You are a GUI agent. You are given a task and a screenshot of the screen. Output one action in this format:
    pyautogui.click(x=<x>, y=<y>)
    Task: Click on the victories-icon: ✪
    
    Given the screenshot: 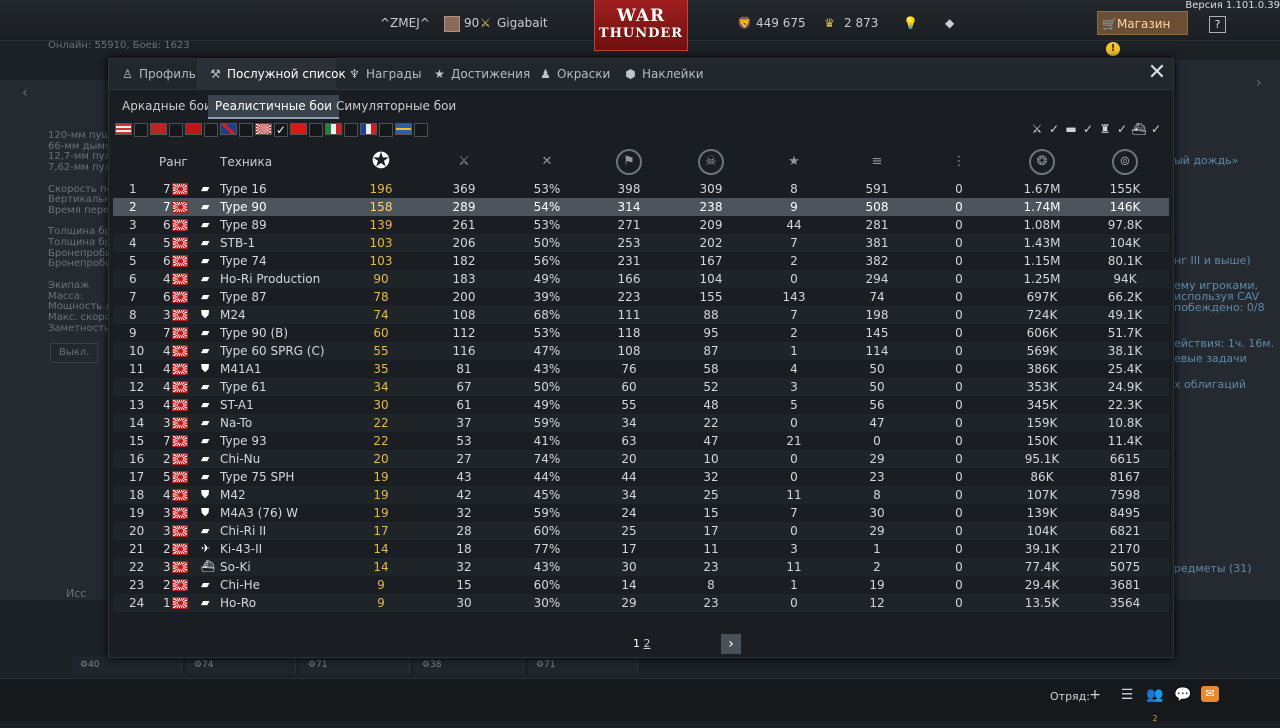 What is the action you would take?
    pyautogui.click(x=381, y=161)
    